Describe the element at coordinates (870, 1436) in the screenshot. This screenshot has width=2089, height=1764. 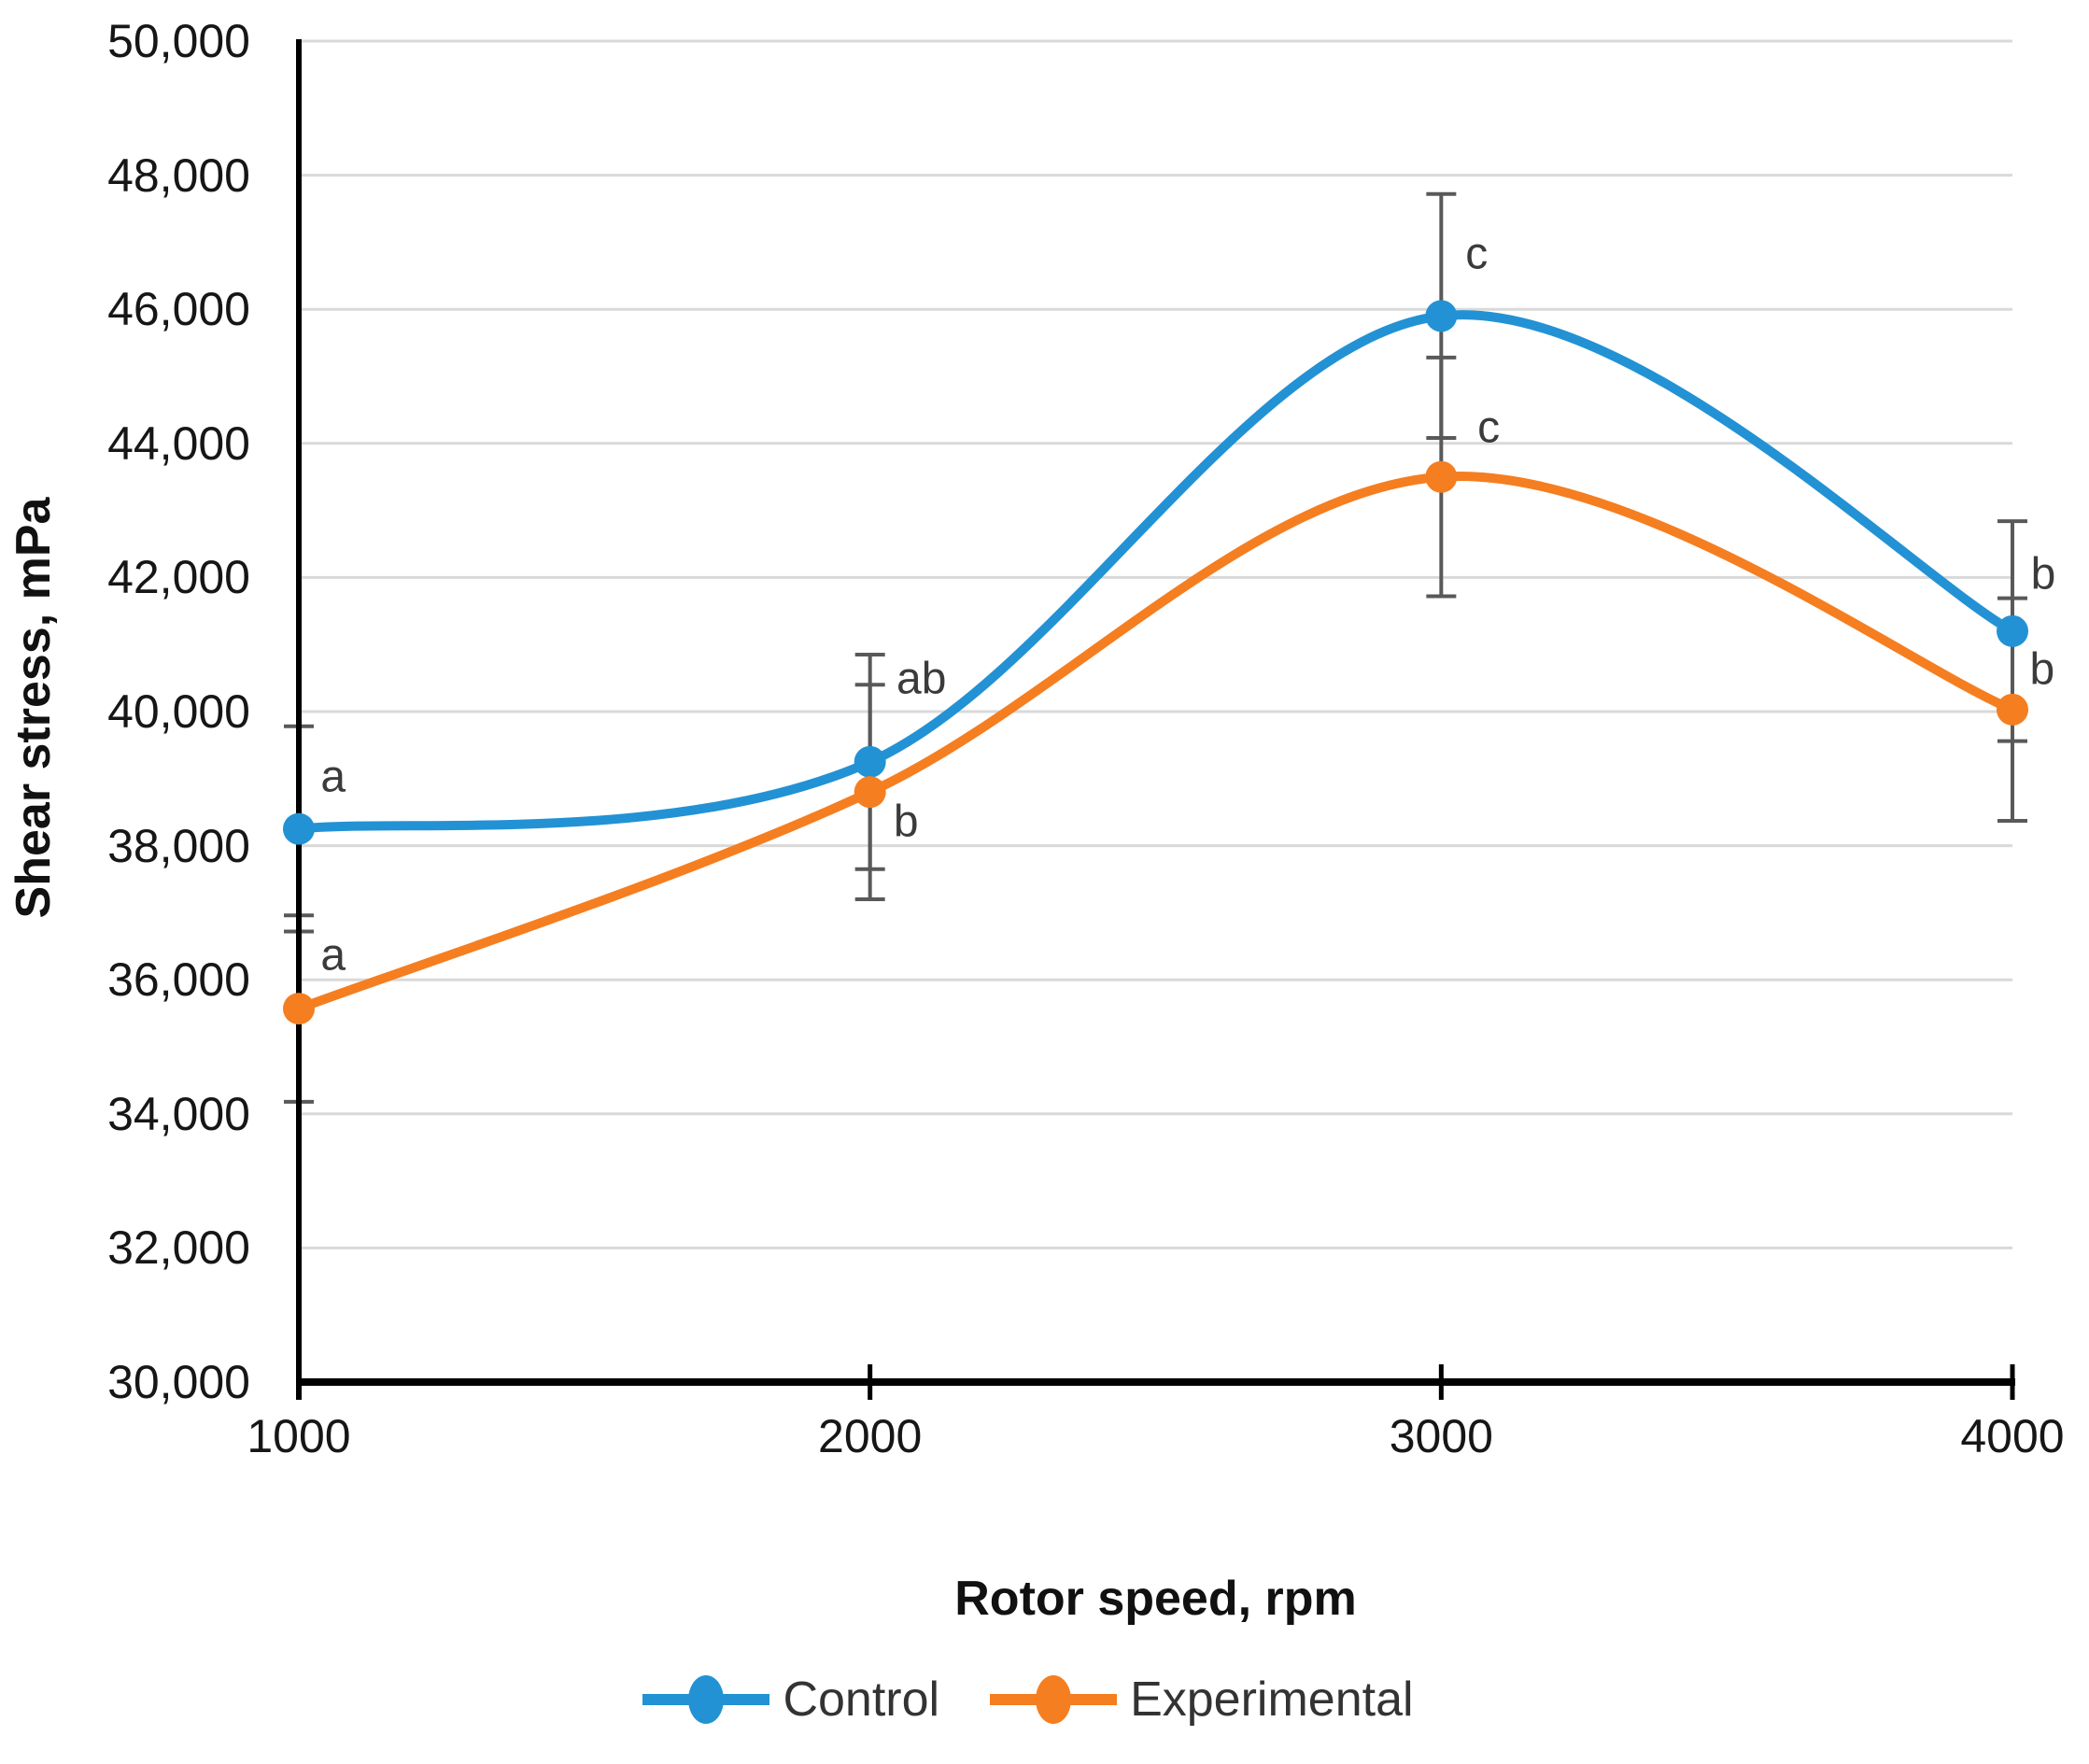
I see `x-tick-label-2000: 2000` at that location.